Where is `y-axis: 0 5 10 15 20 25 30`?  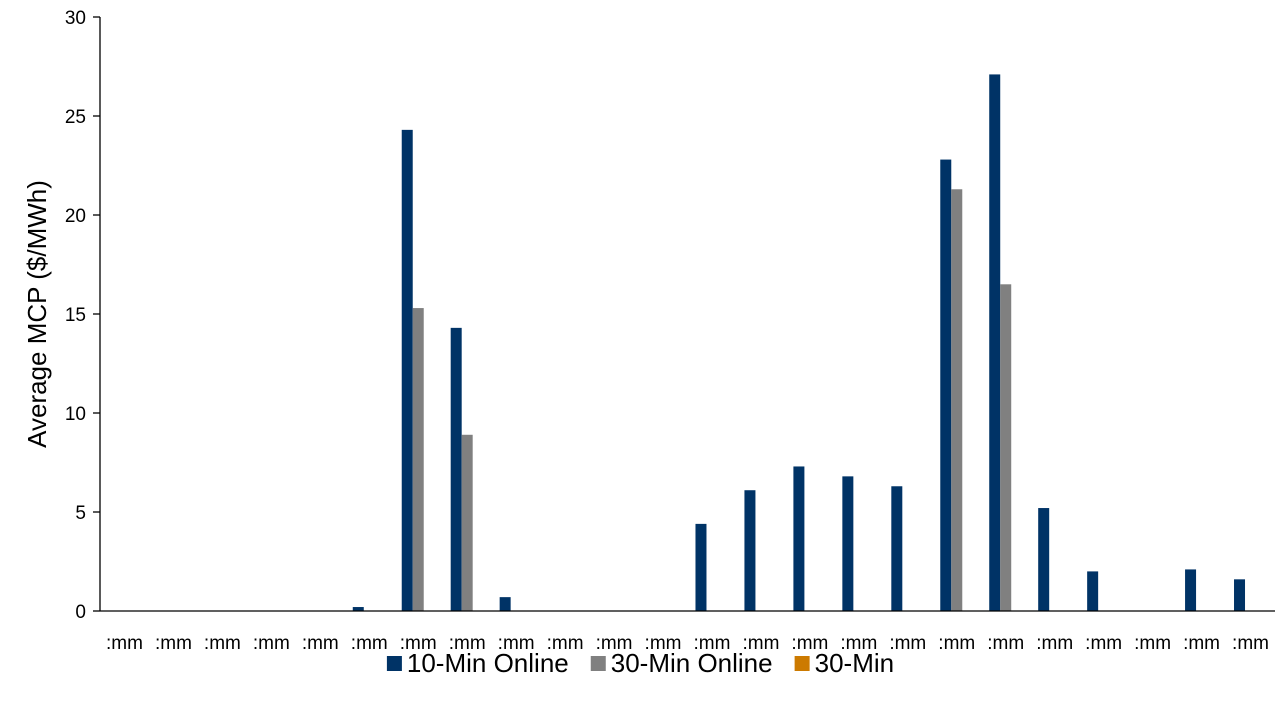 y-axis: 0 5 10 15 20 25 30 is located at coordinates (83, 315).